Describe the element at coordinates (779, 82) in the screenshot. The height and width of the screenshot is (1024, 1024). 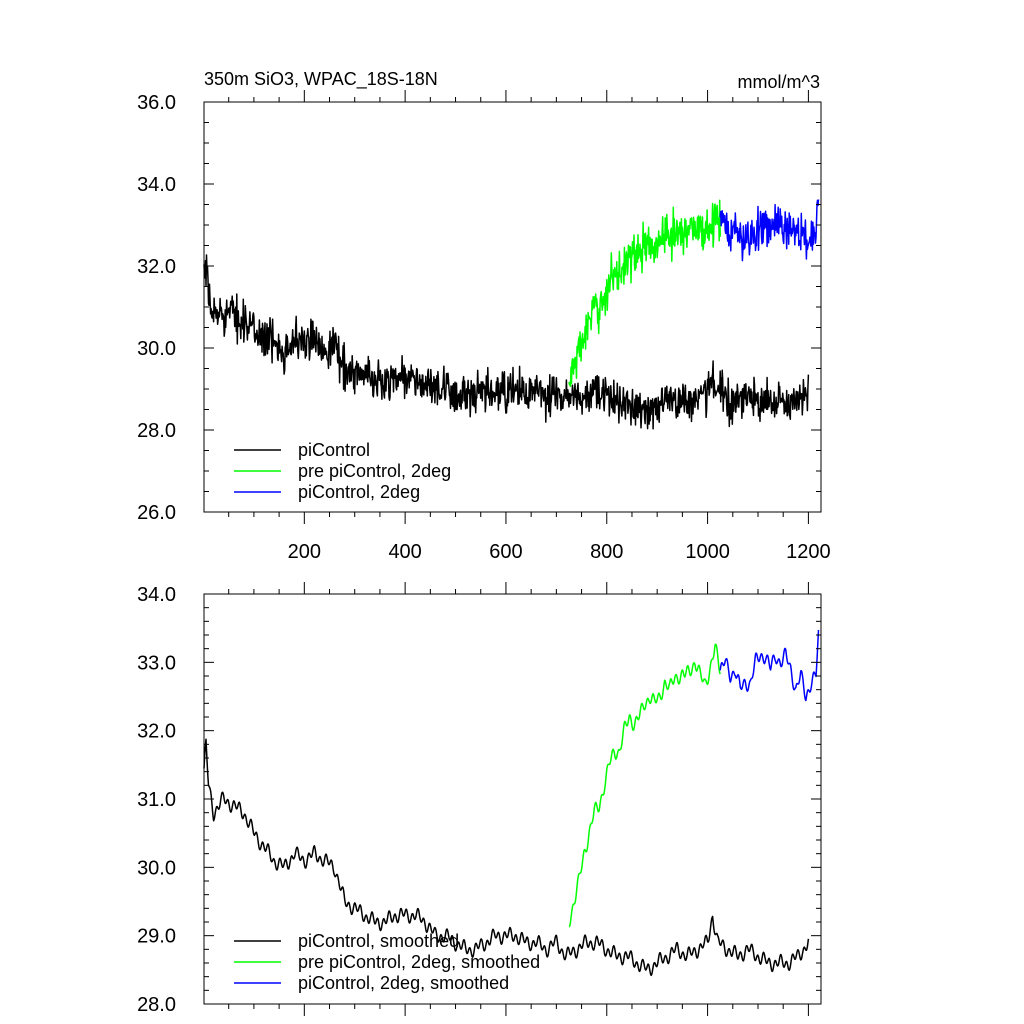
I see `top-panel-units: mmol/m^3` at that location.